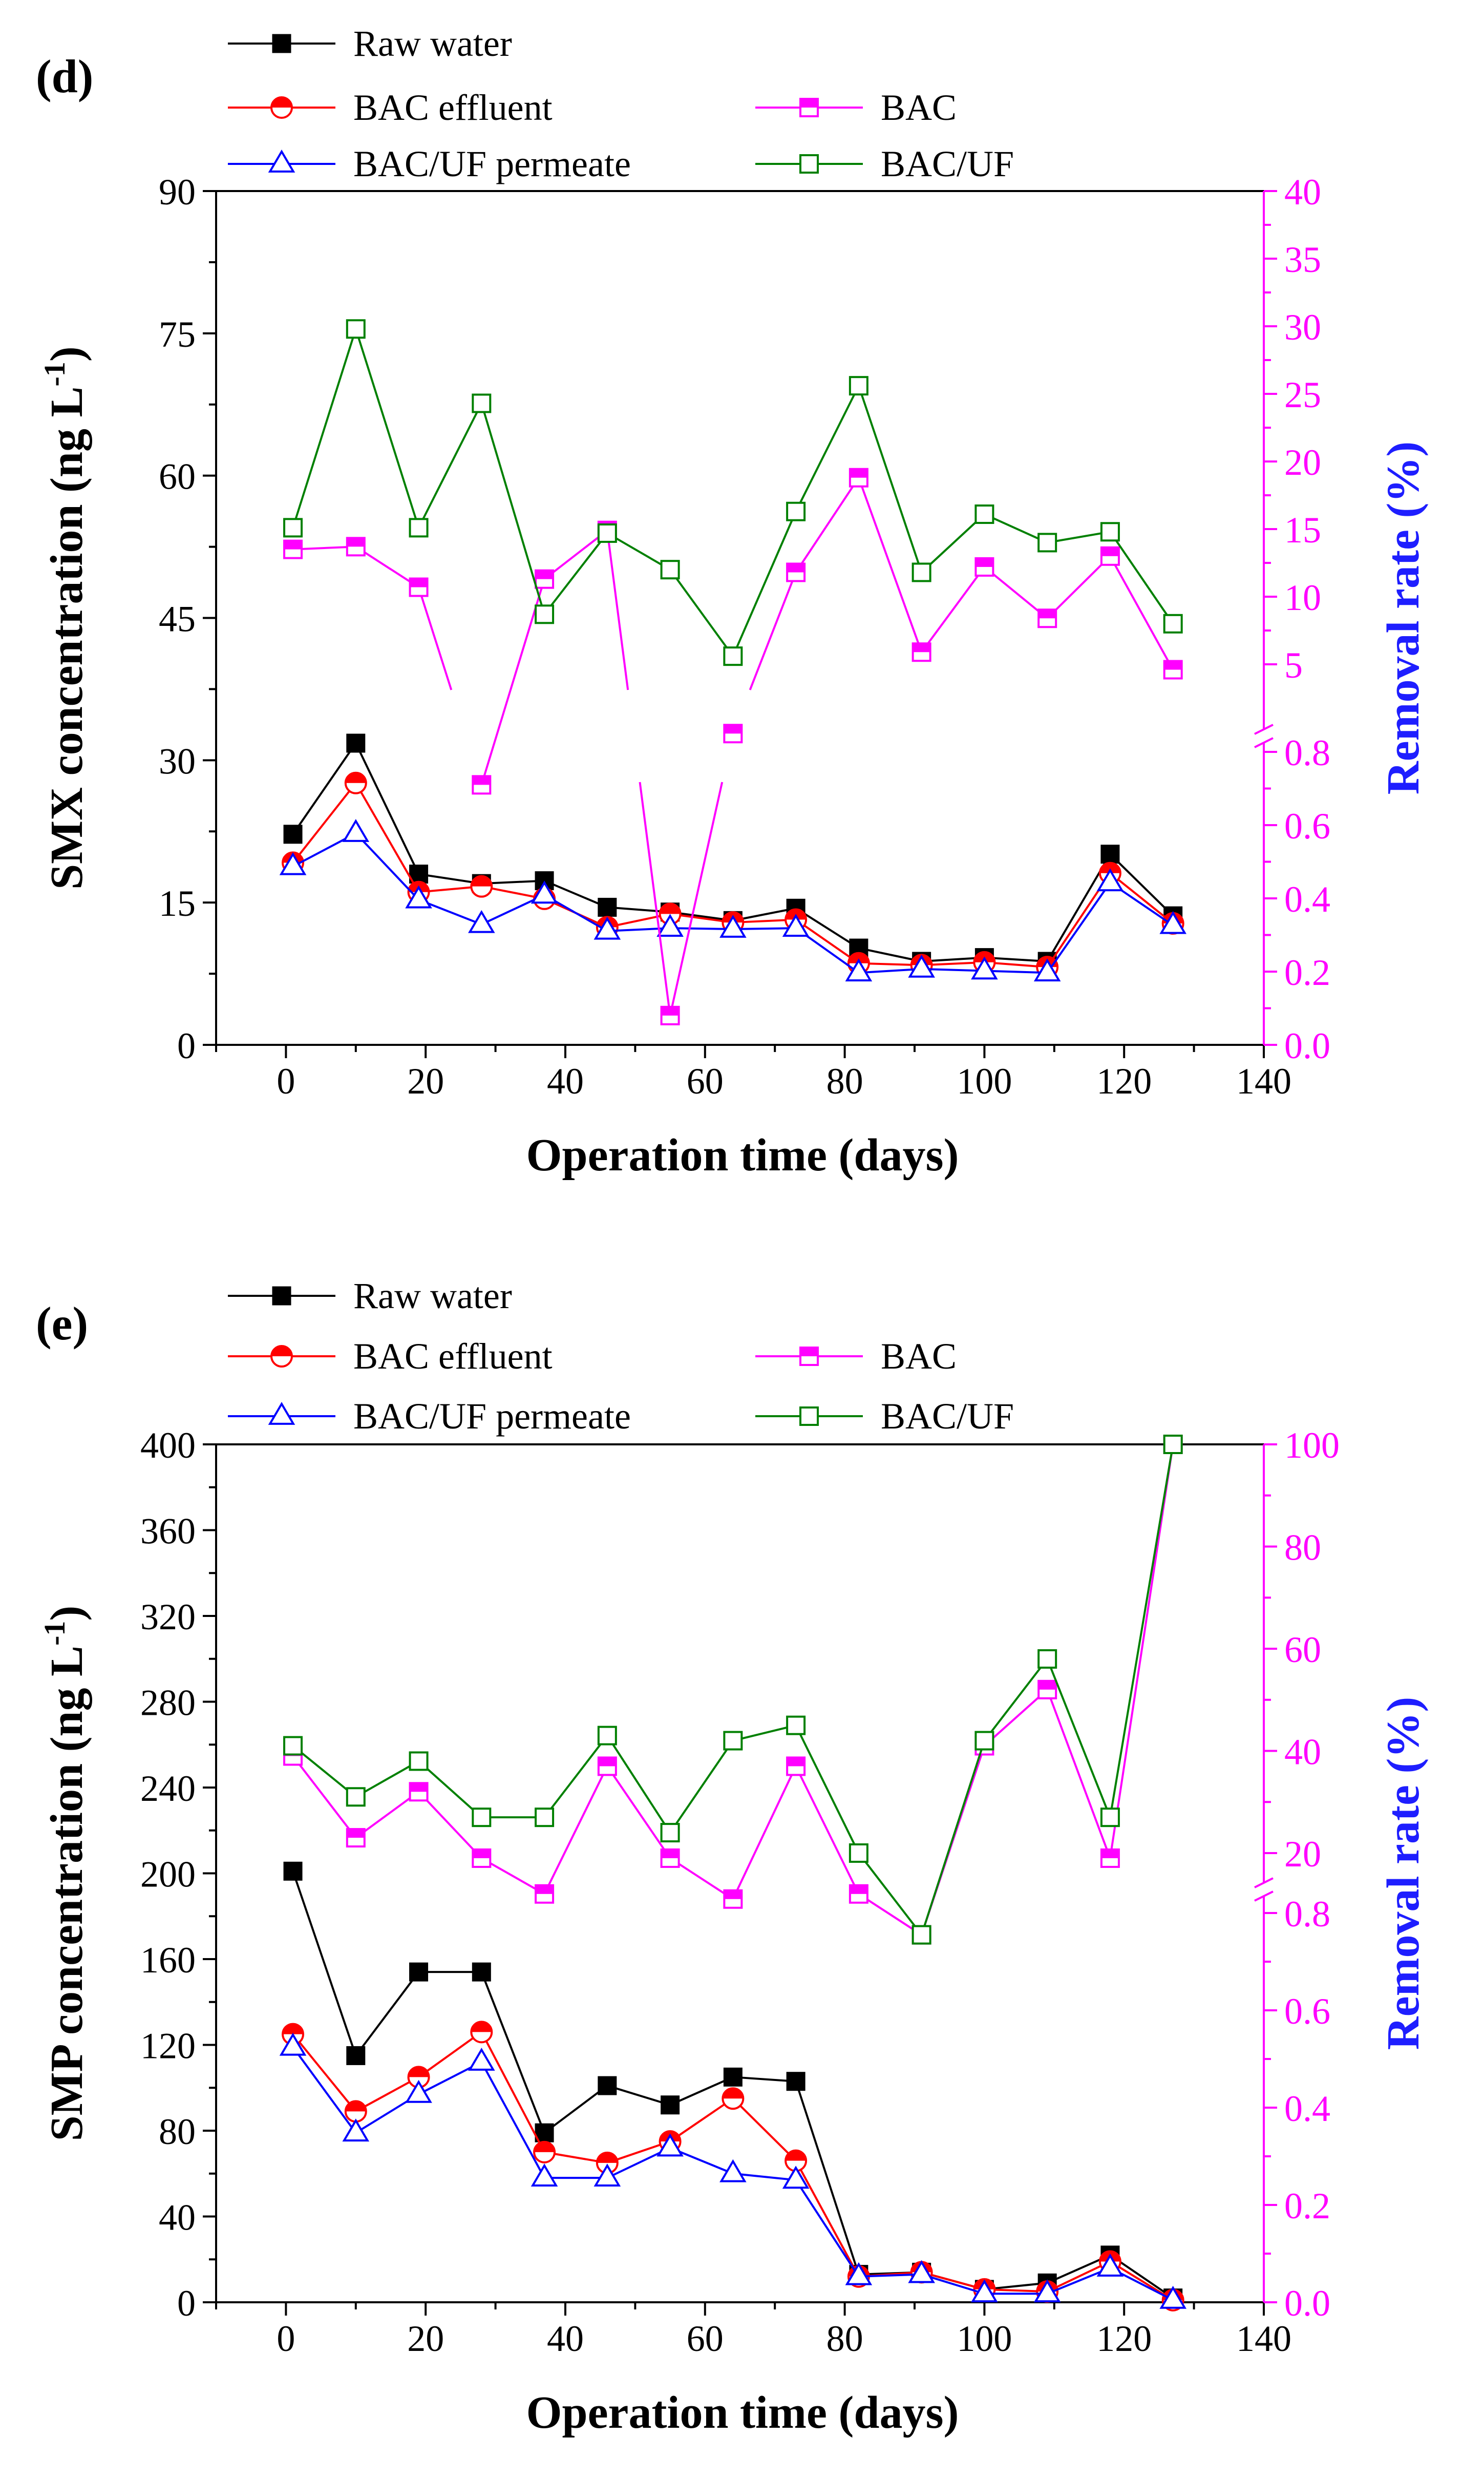 Image resolution: width=1484 pixels, height=2480 pixels. What do you see at coordinates (177, 2131) in the screenshot?
I see `y-tick-label: 80` at bounding box center [177, 2131].